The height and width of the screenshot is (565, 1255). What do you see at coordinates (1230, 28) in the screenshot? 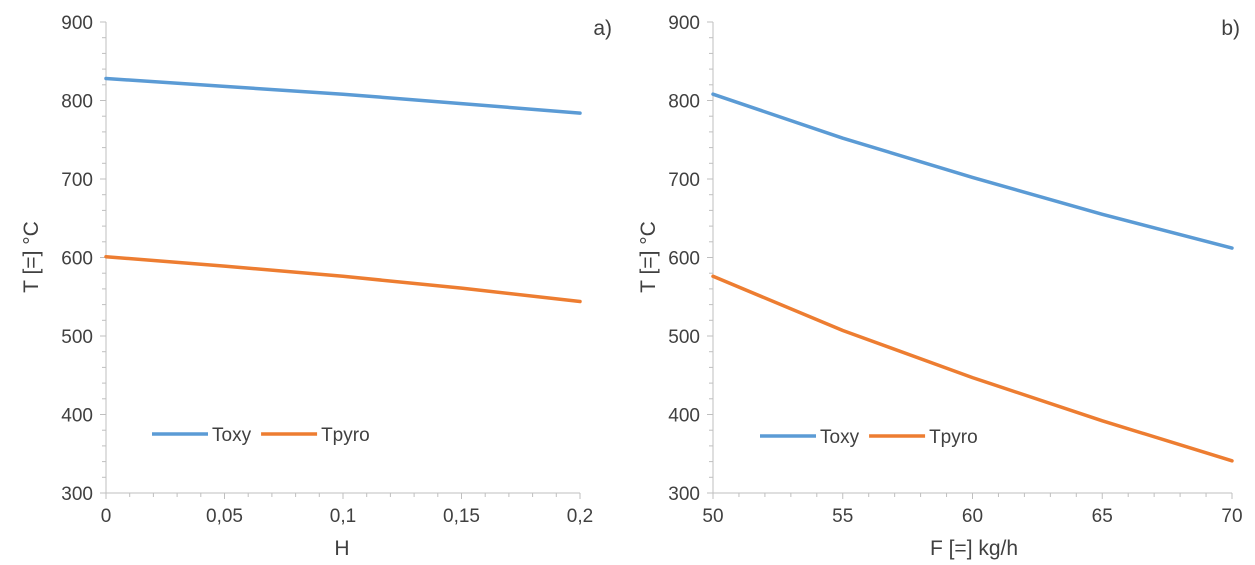
I see `panel-label: b)` at bounding box center [1230, 28].